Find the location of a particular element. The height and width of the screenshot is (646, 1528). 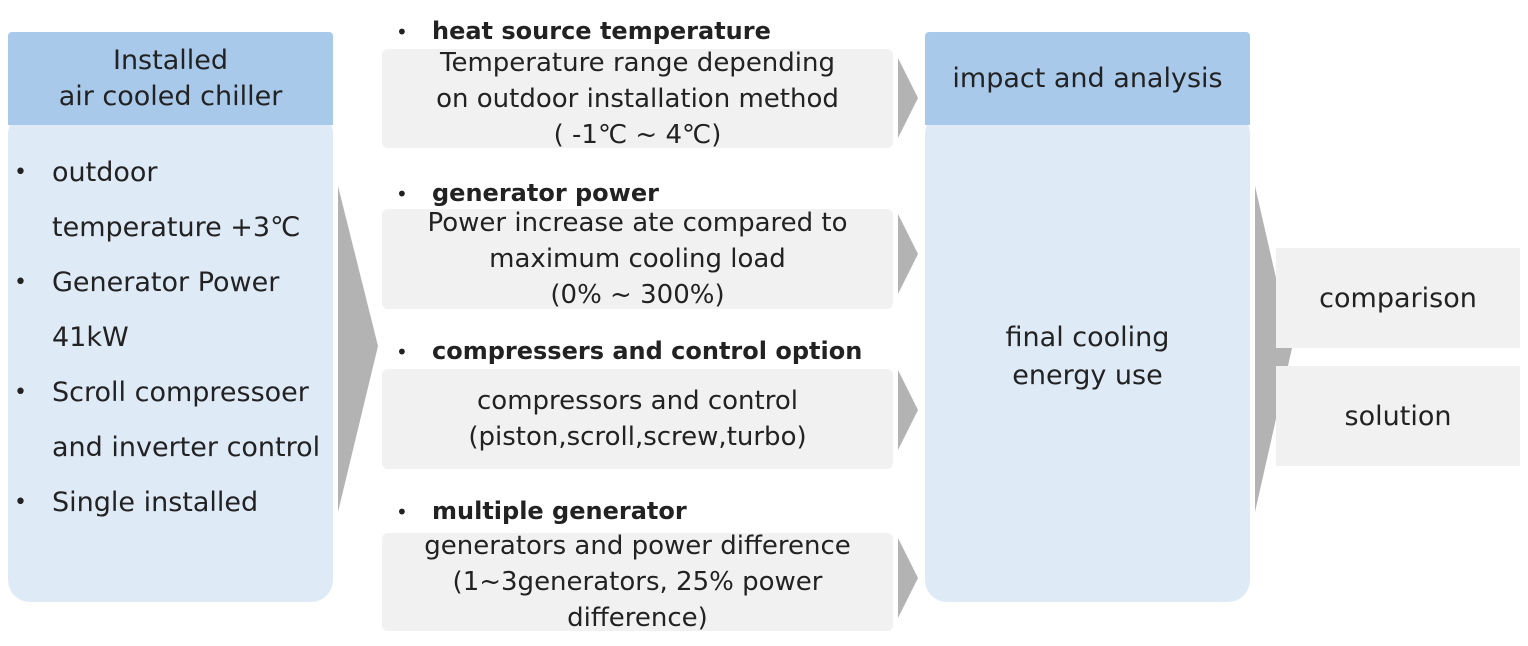

output-box-comparison: comparison is located at coordinates (1398, 298).